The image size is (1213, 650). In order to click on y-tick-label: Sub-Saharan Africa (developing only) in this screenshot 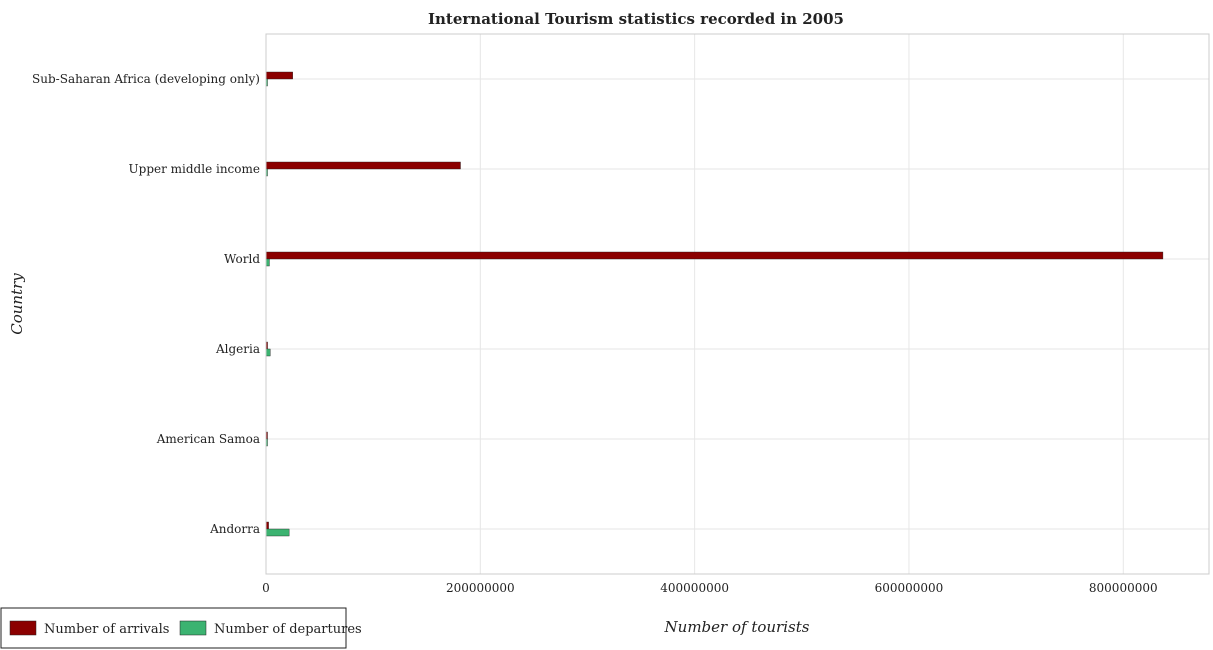, I will do `click(146, 79)`.